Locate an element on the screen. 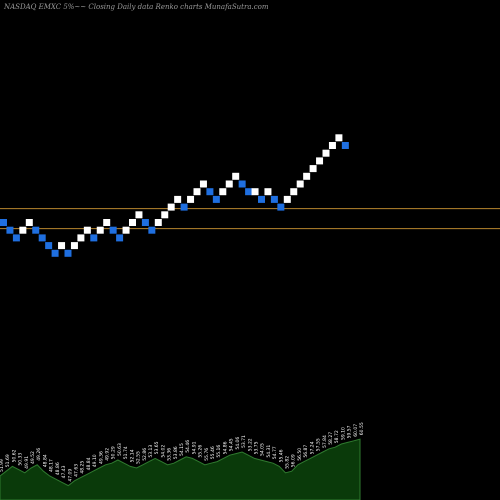 This screenshot has width=500, height=500. volume-label: 56.50 is located at coordinates (300, 454).